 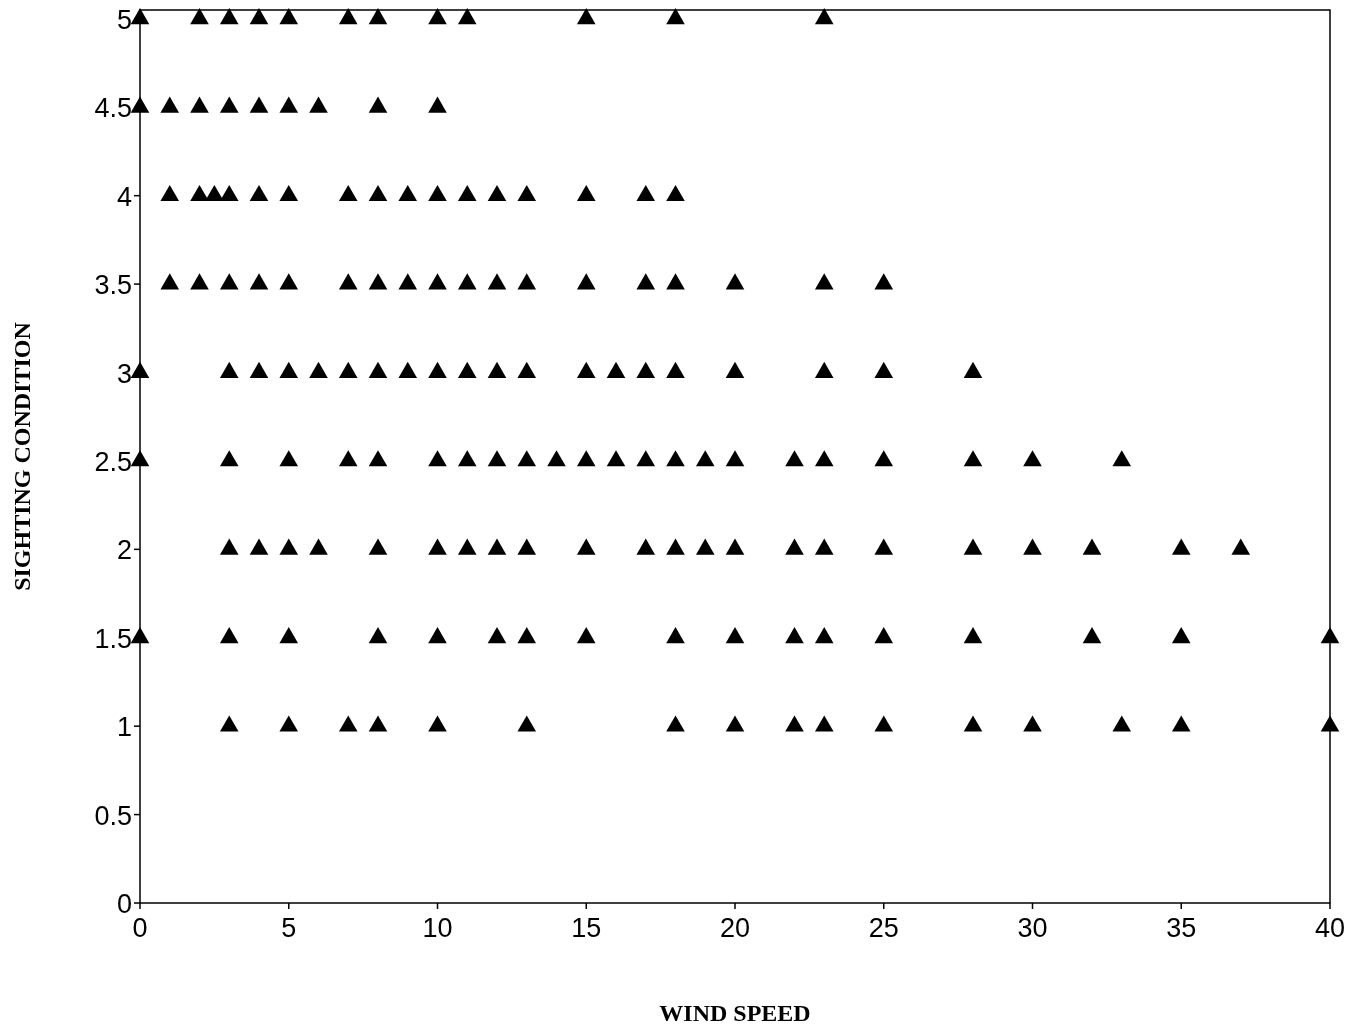 I want to click on y-tick-label: 4.5, so click(x=113, y=108).